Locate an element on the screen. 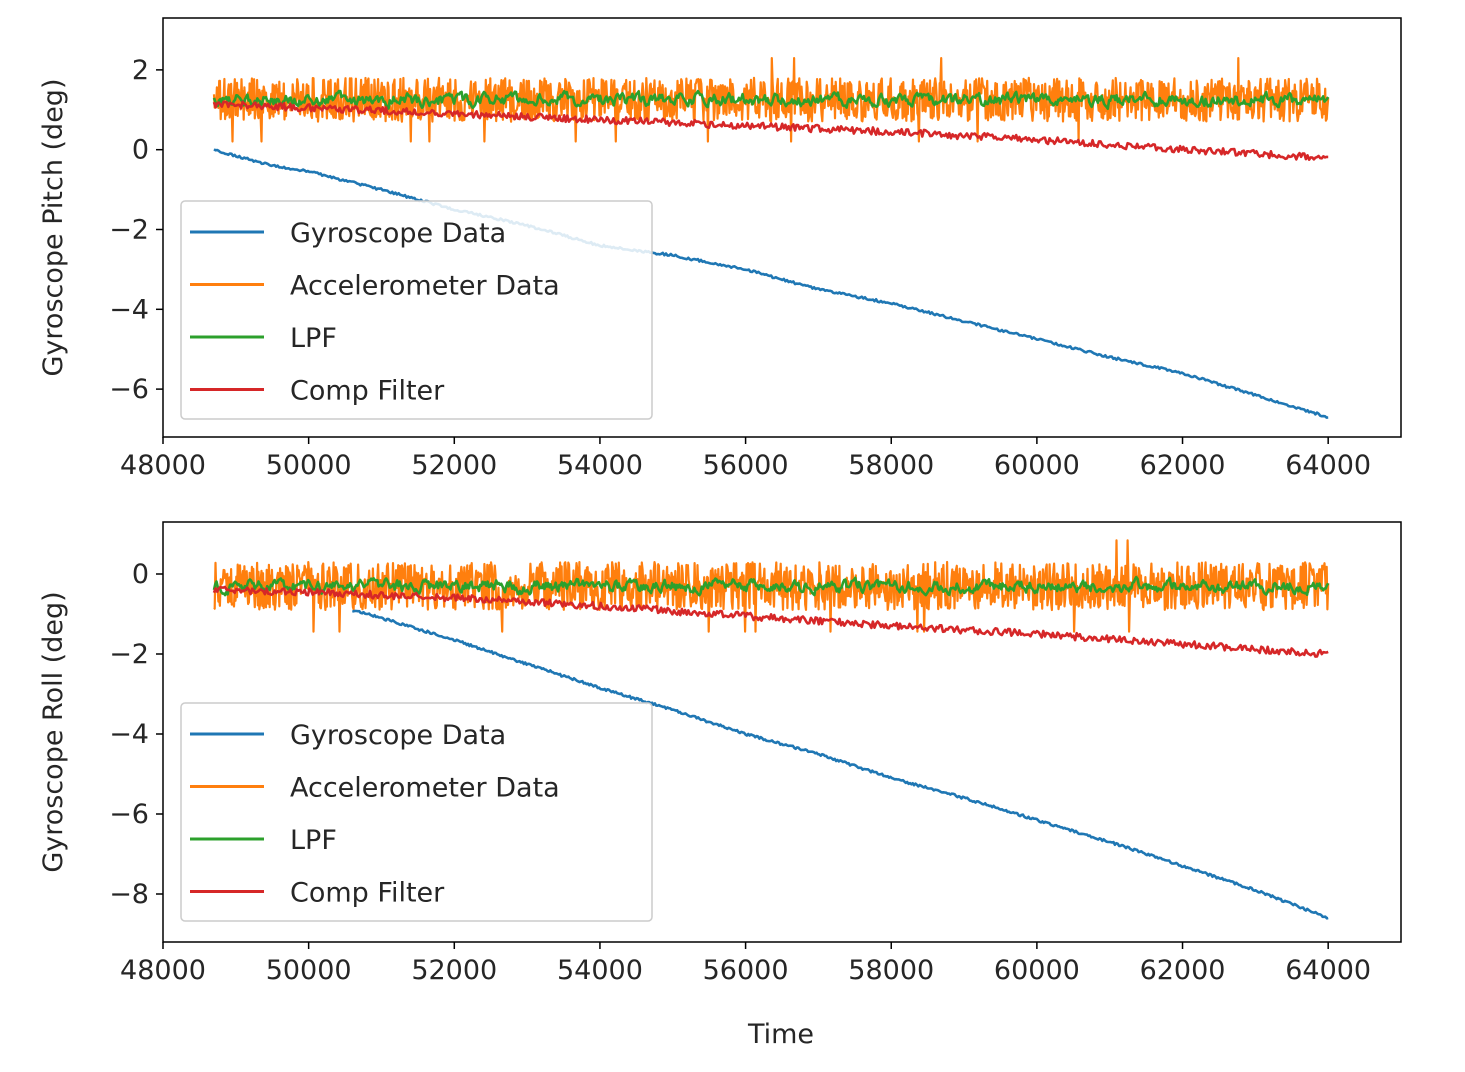 The width and height of the screenshot is (1465, 1072). pitch-y-axis-label: Gyroscope Pitch (deg) is located at coordinates (53, 228).